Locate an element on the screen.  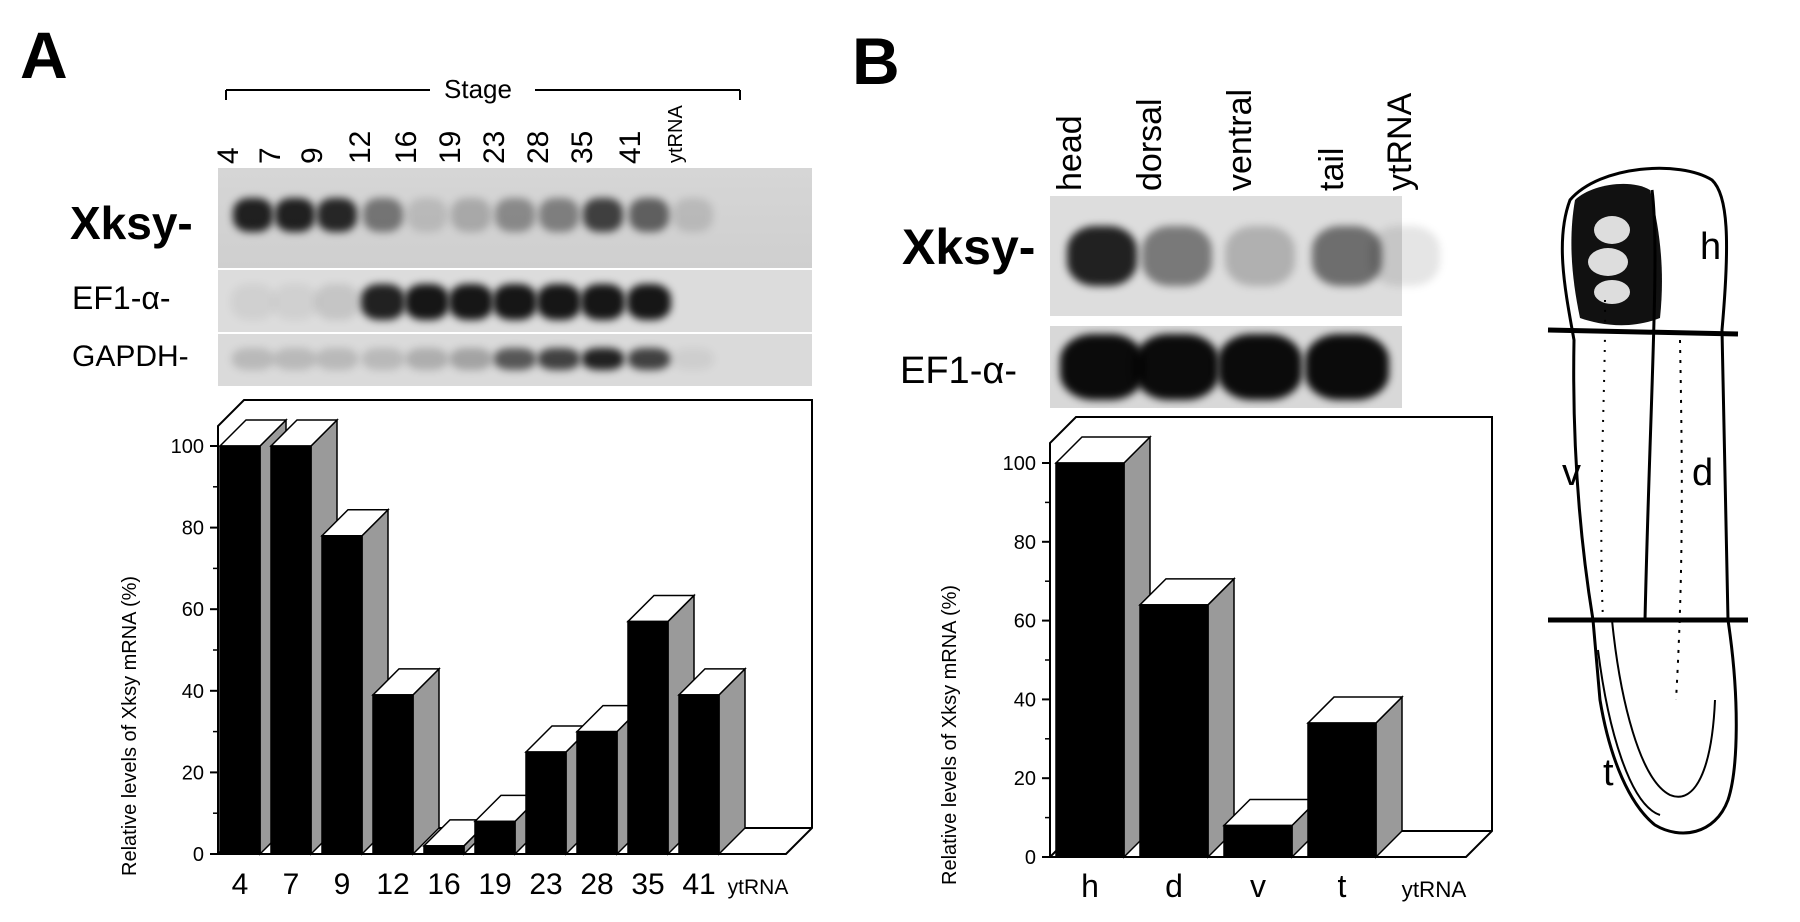
panel-a-xksy-blot is located at coordinates (515, 218).